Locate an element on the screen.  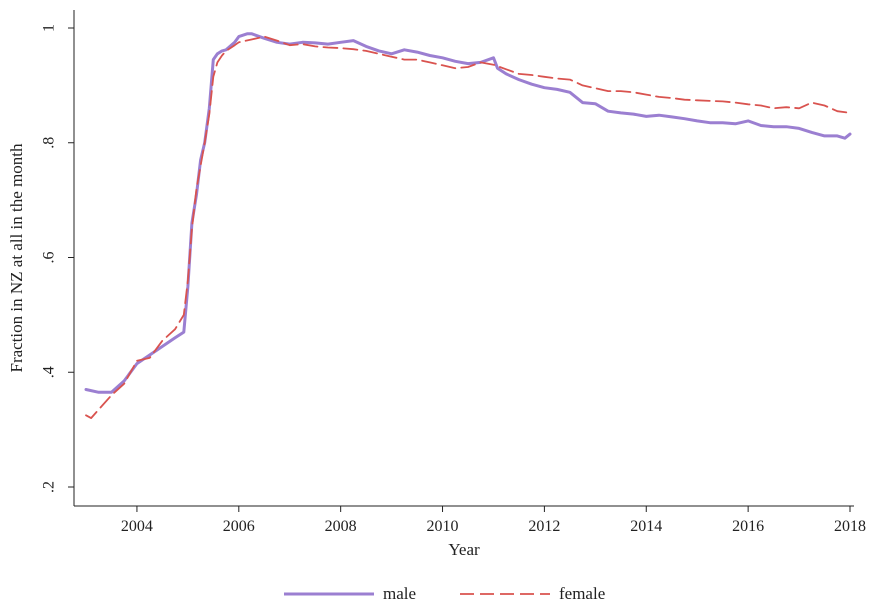
legend: male female is located at coordinates (444, 593).